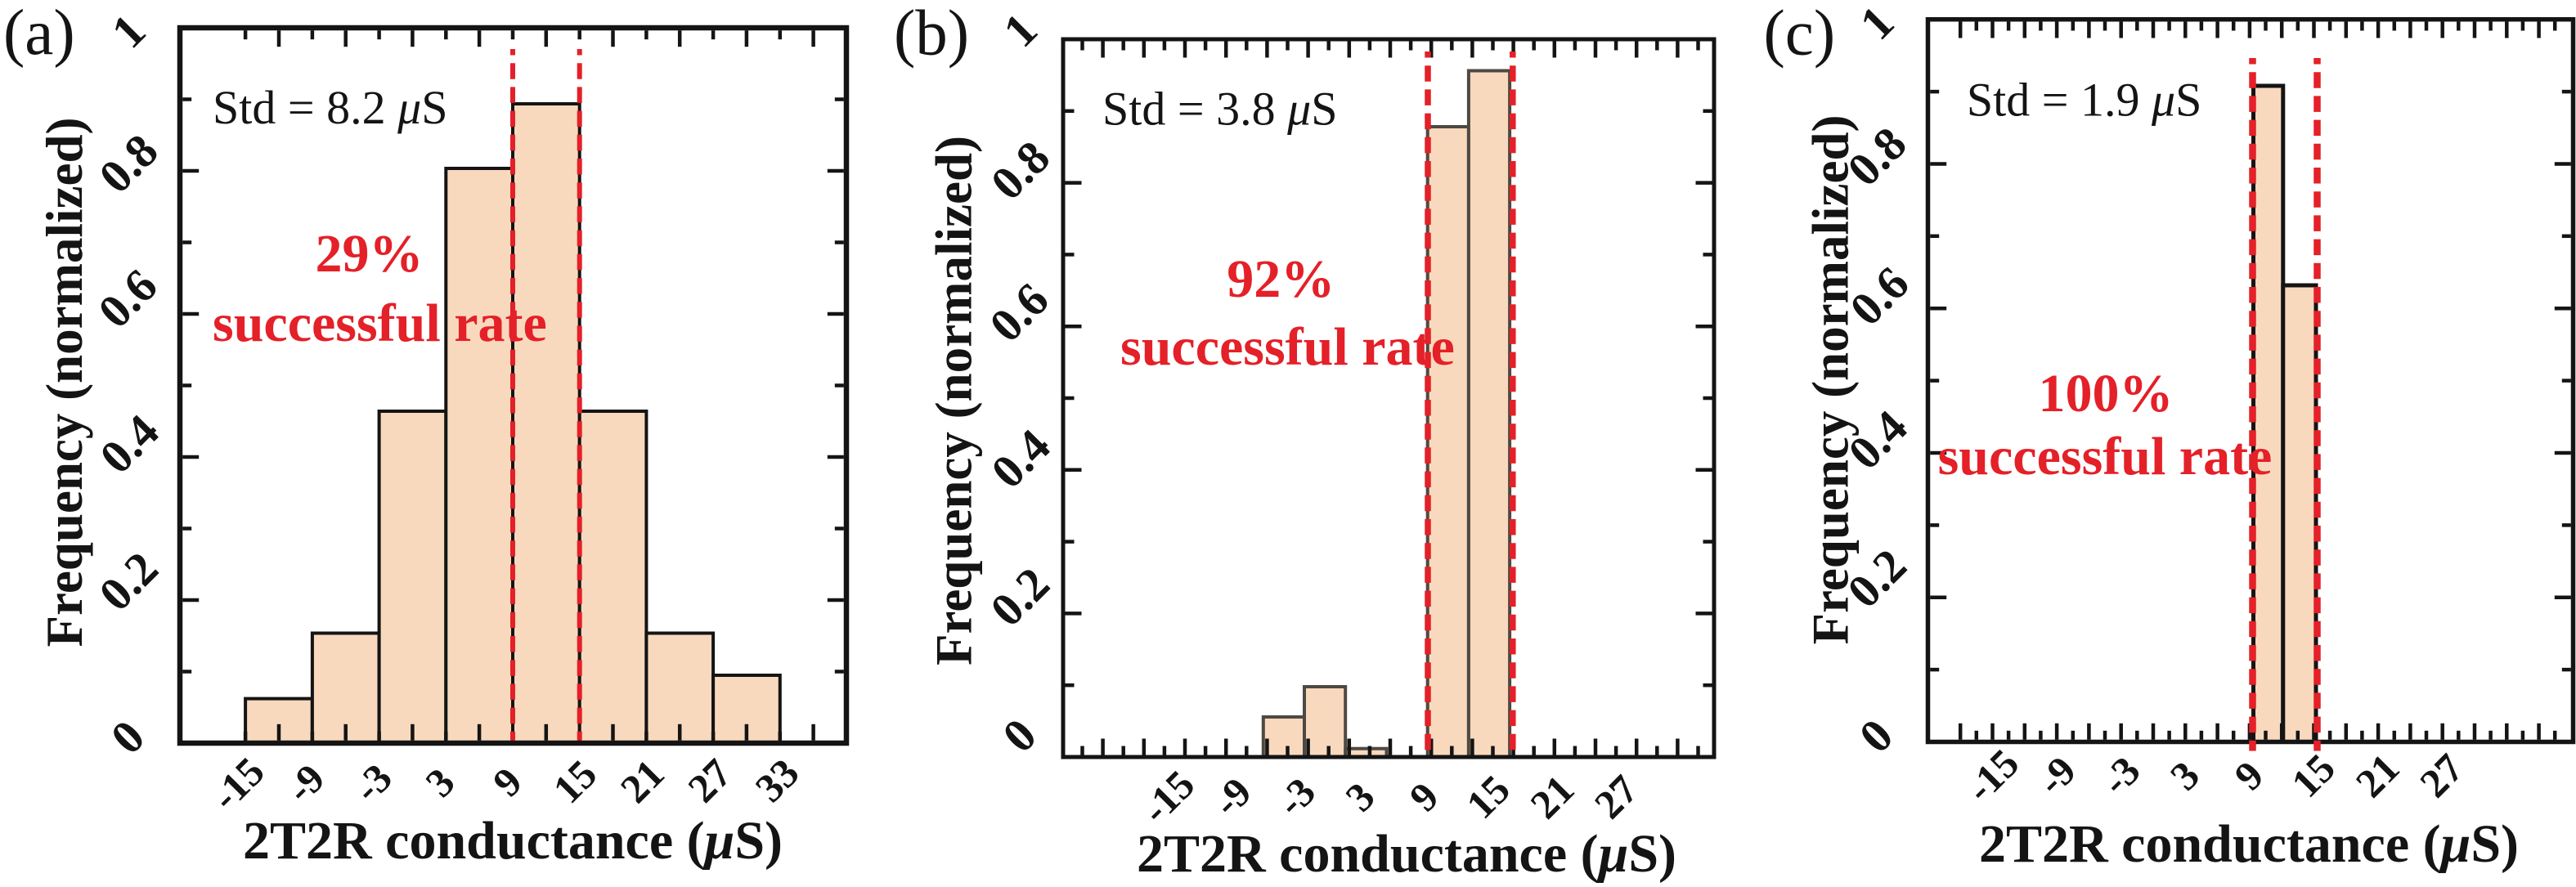 The width and height of the screenshot is (2576, 887). What do you see at coordinates (1281, 279) in the screenshot?
I see `svg-text: 92%` at bounding box center [1281, 279].